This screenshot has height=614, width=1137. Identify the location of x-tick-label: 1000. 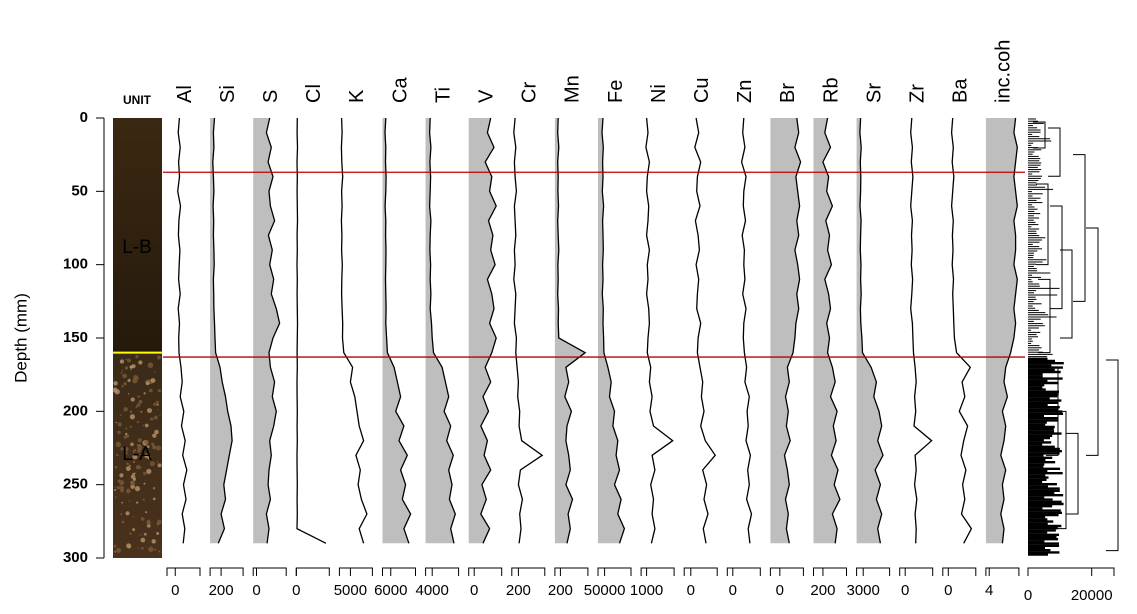
(646, 590).